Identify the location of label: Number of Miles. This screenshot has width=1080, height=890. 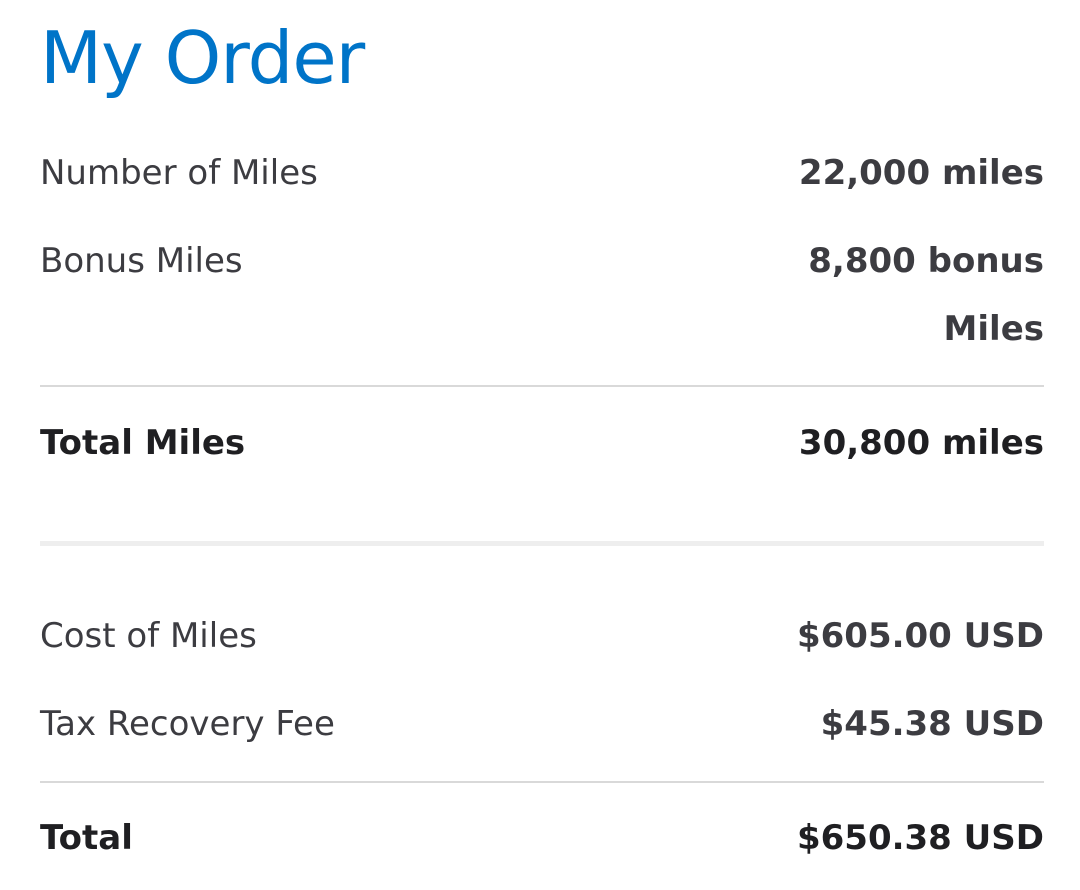
(179, 173).